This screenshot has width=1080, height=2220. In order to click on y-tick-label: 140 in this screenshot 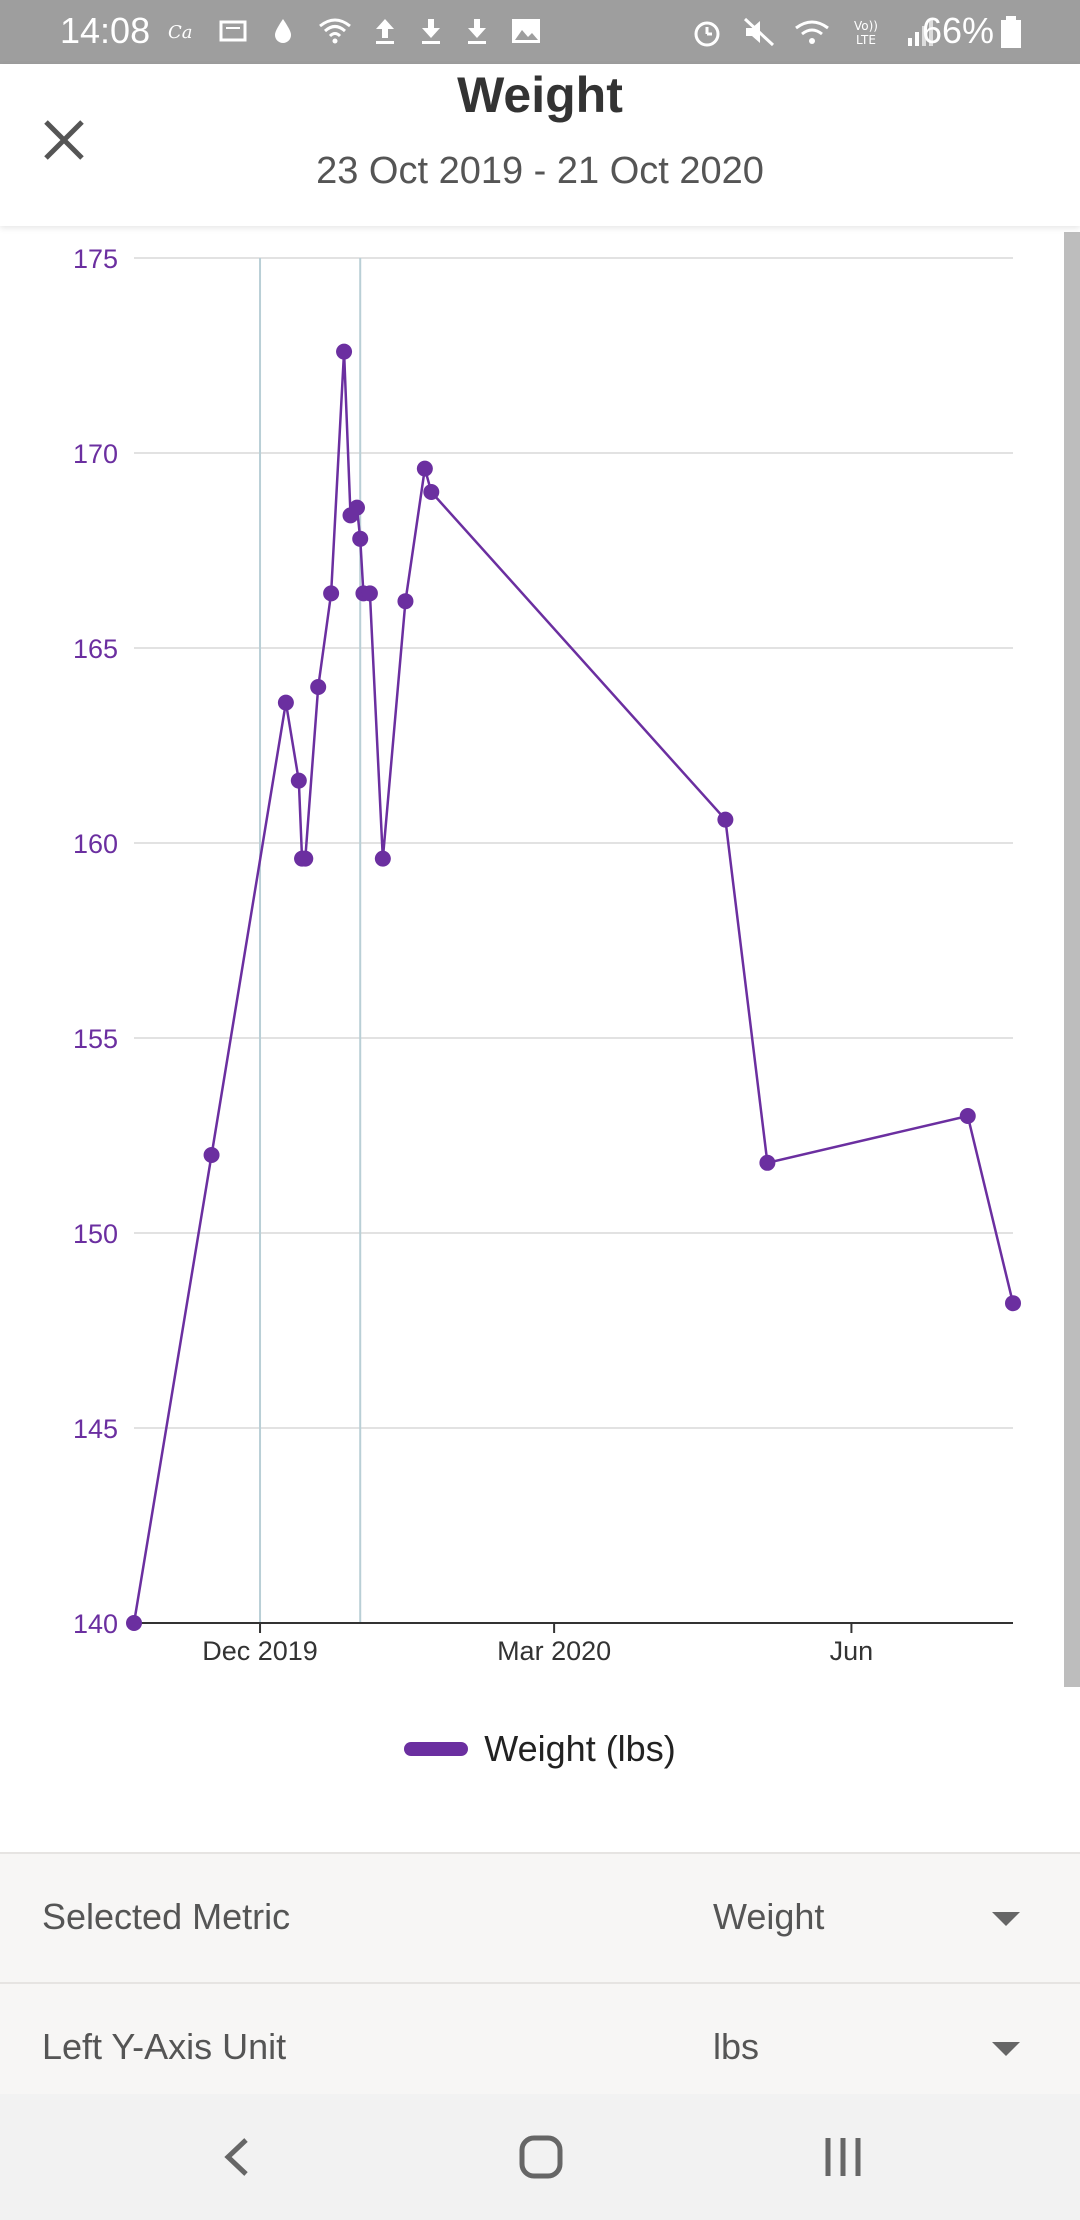, I will do `click(95, 1624)`.